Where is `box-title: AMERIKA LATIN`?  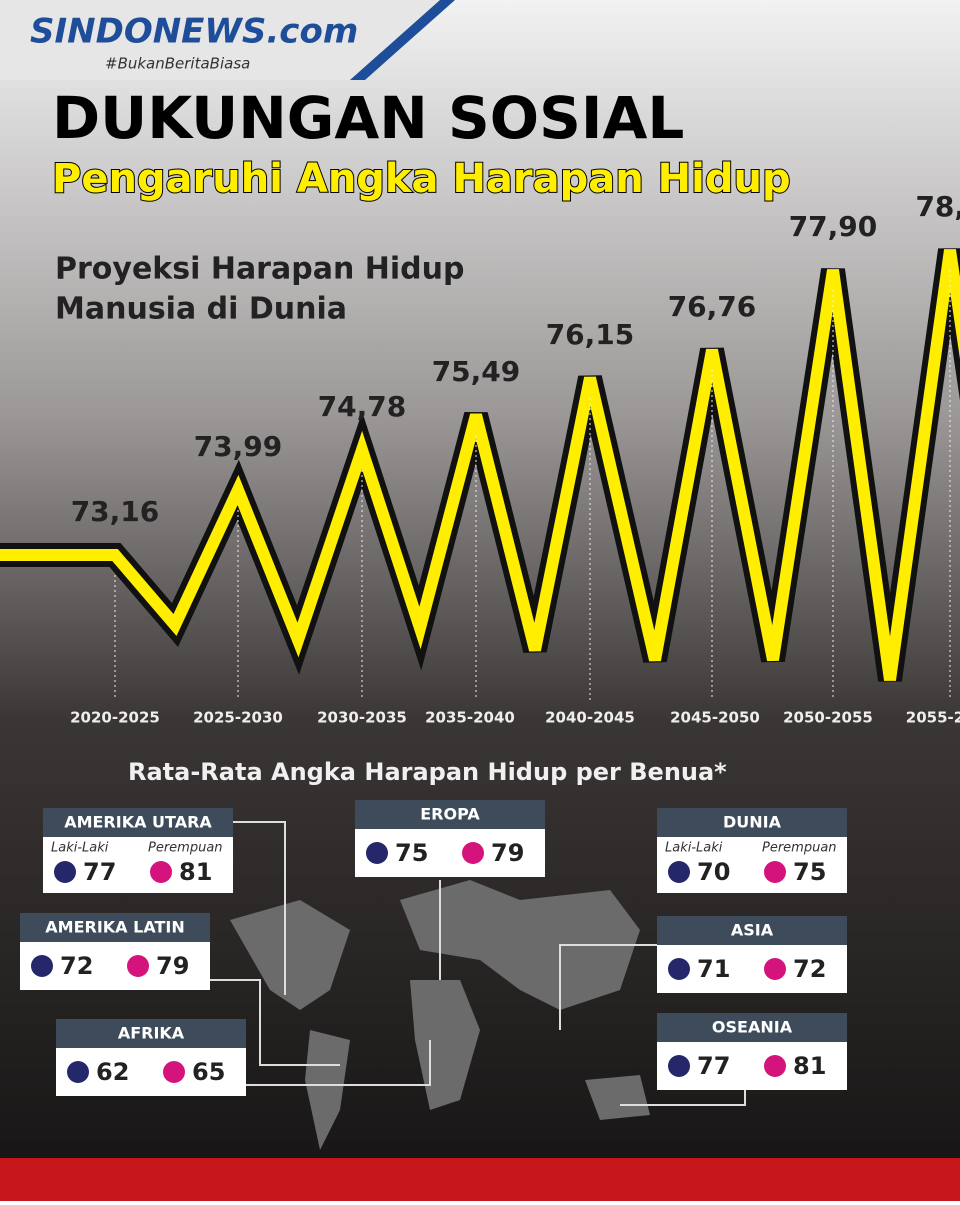
box-title: AMERIKA LATIN is located at coordinates (114, 927).